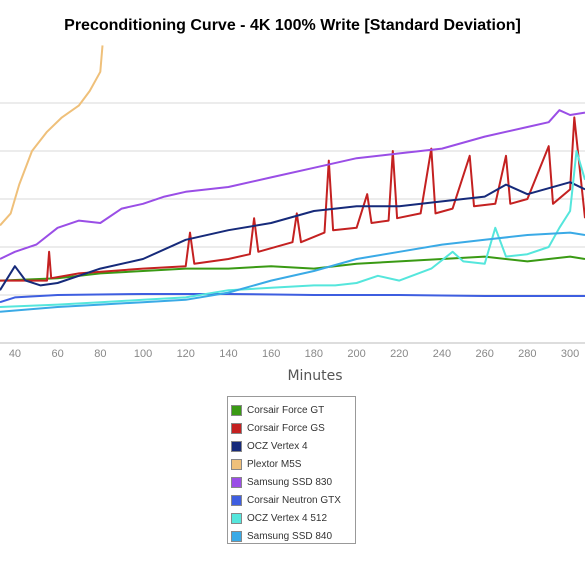 The width and height of the screenshot is (585, 569). I want to click on x-tick-label: 140, so click(228, 354).